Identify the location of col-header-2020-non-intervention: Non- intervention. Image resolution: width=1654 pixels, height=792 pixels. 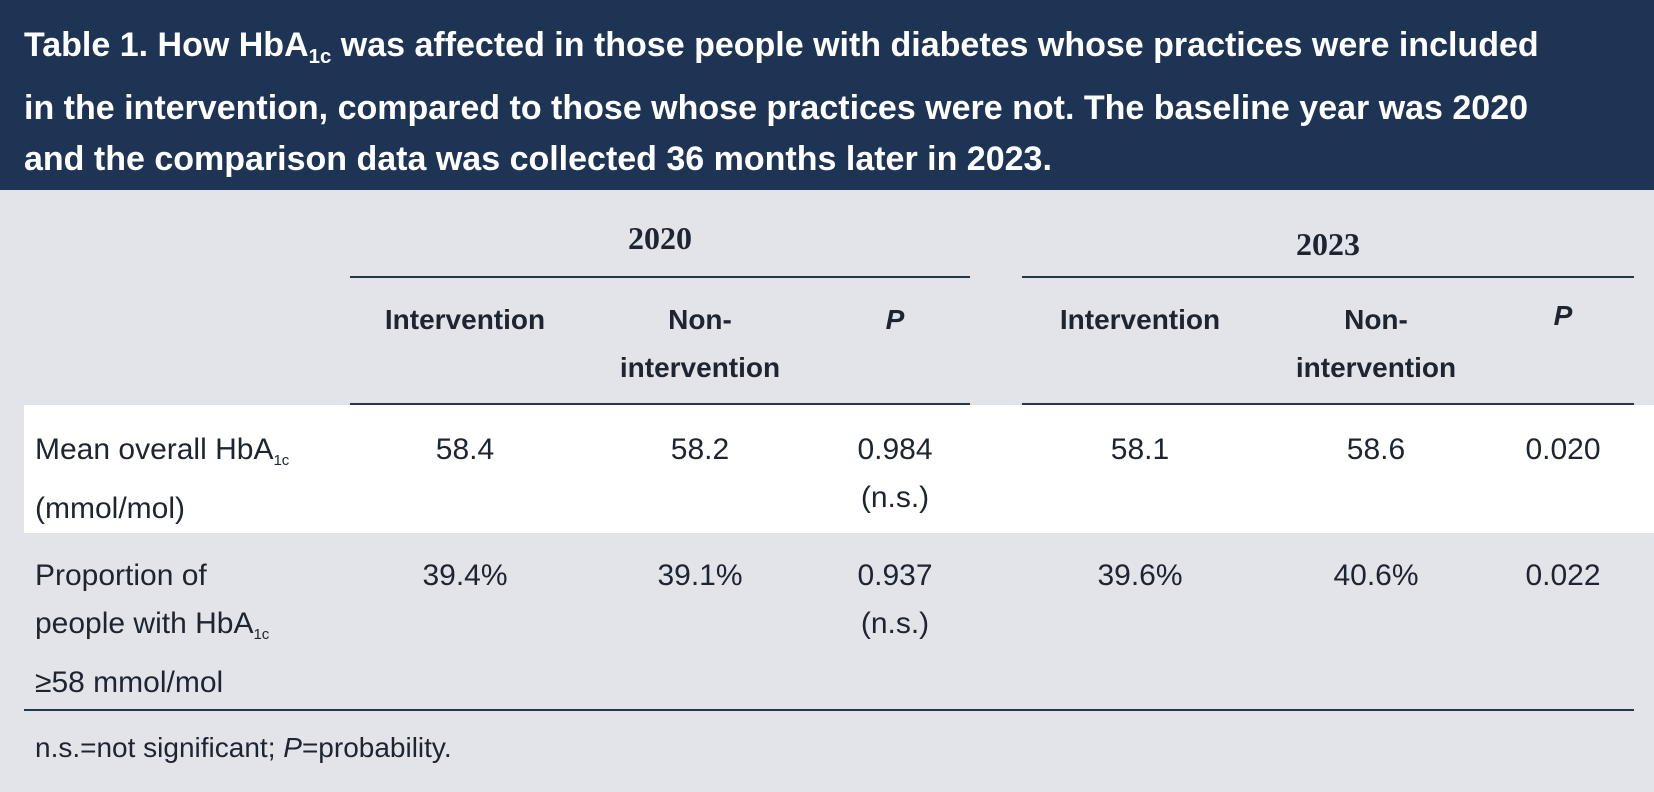
(700, 344).